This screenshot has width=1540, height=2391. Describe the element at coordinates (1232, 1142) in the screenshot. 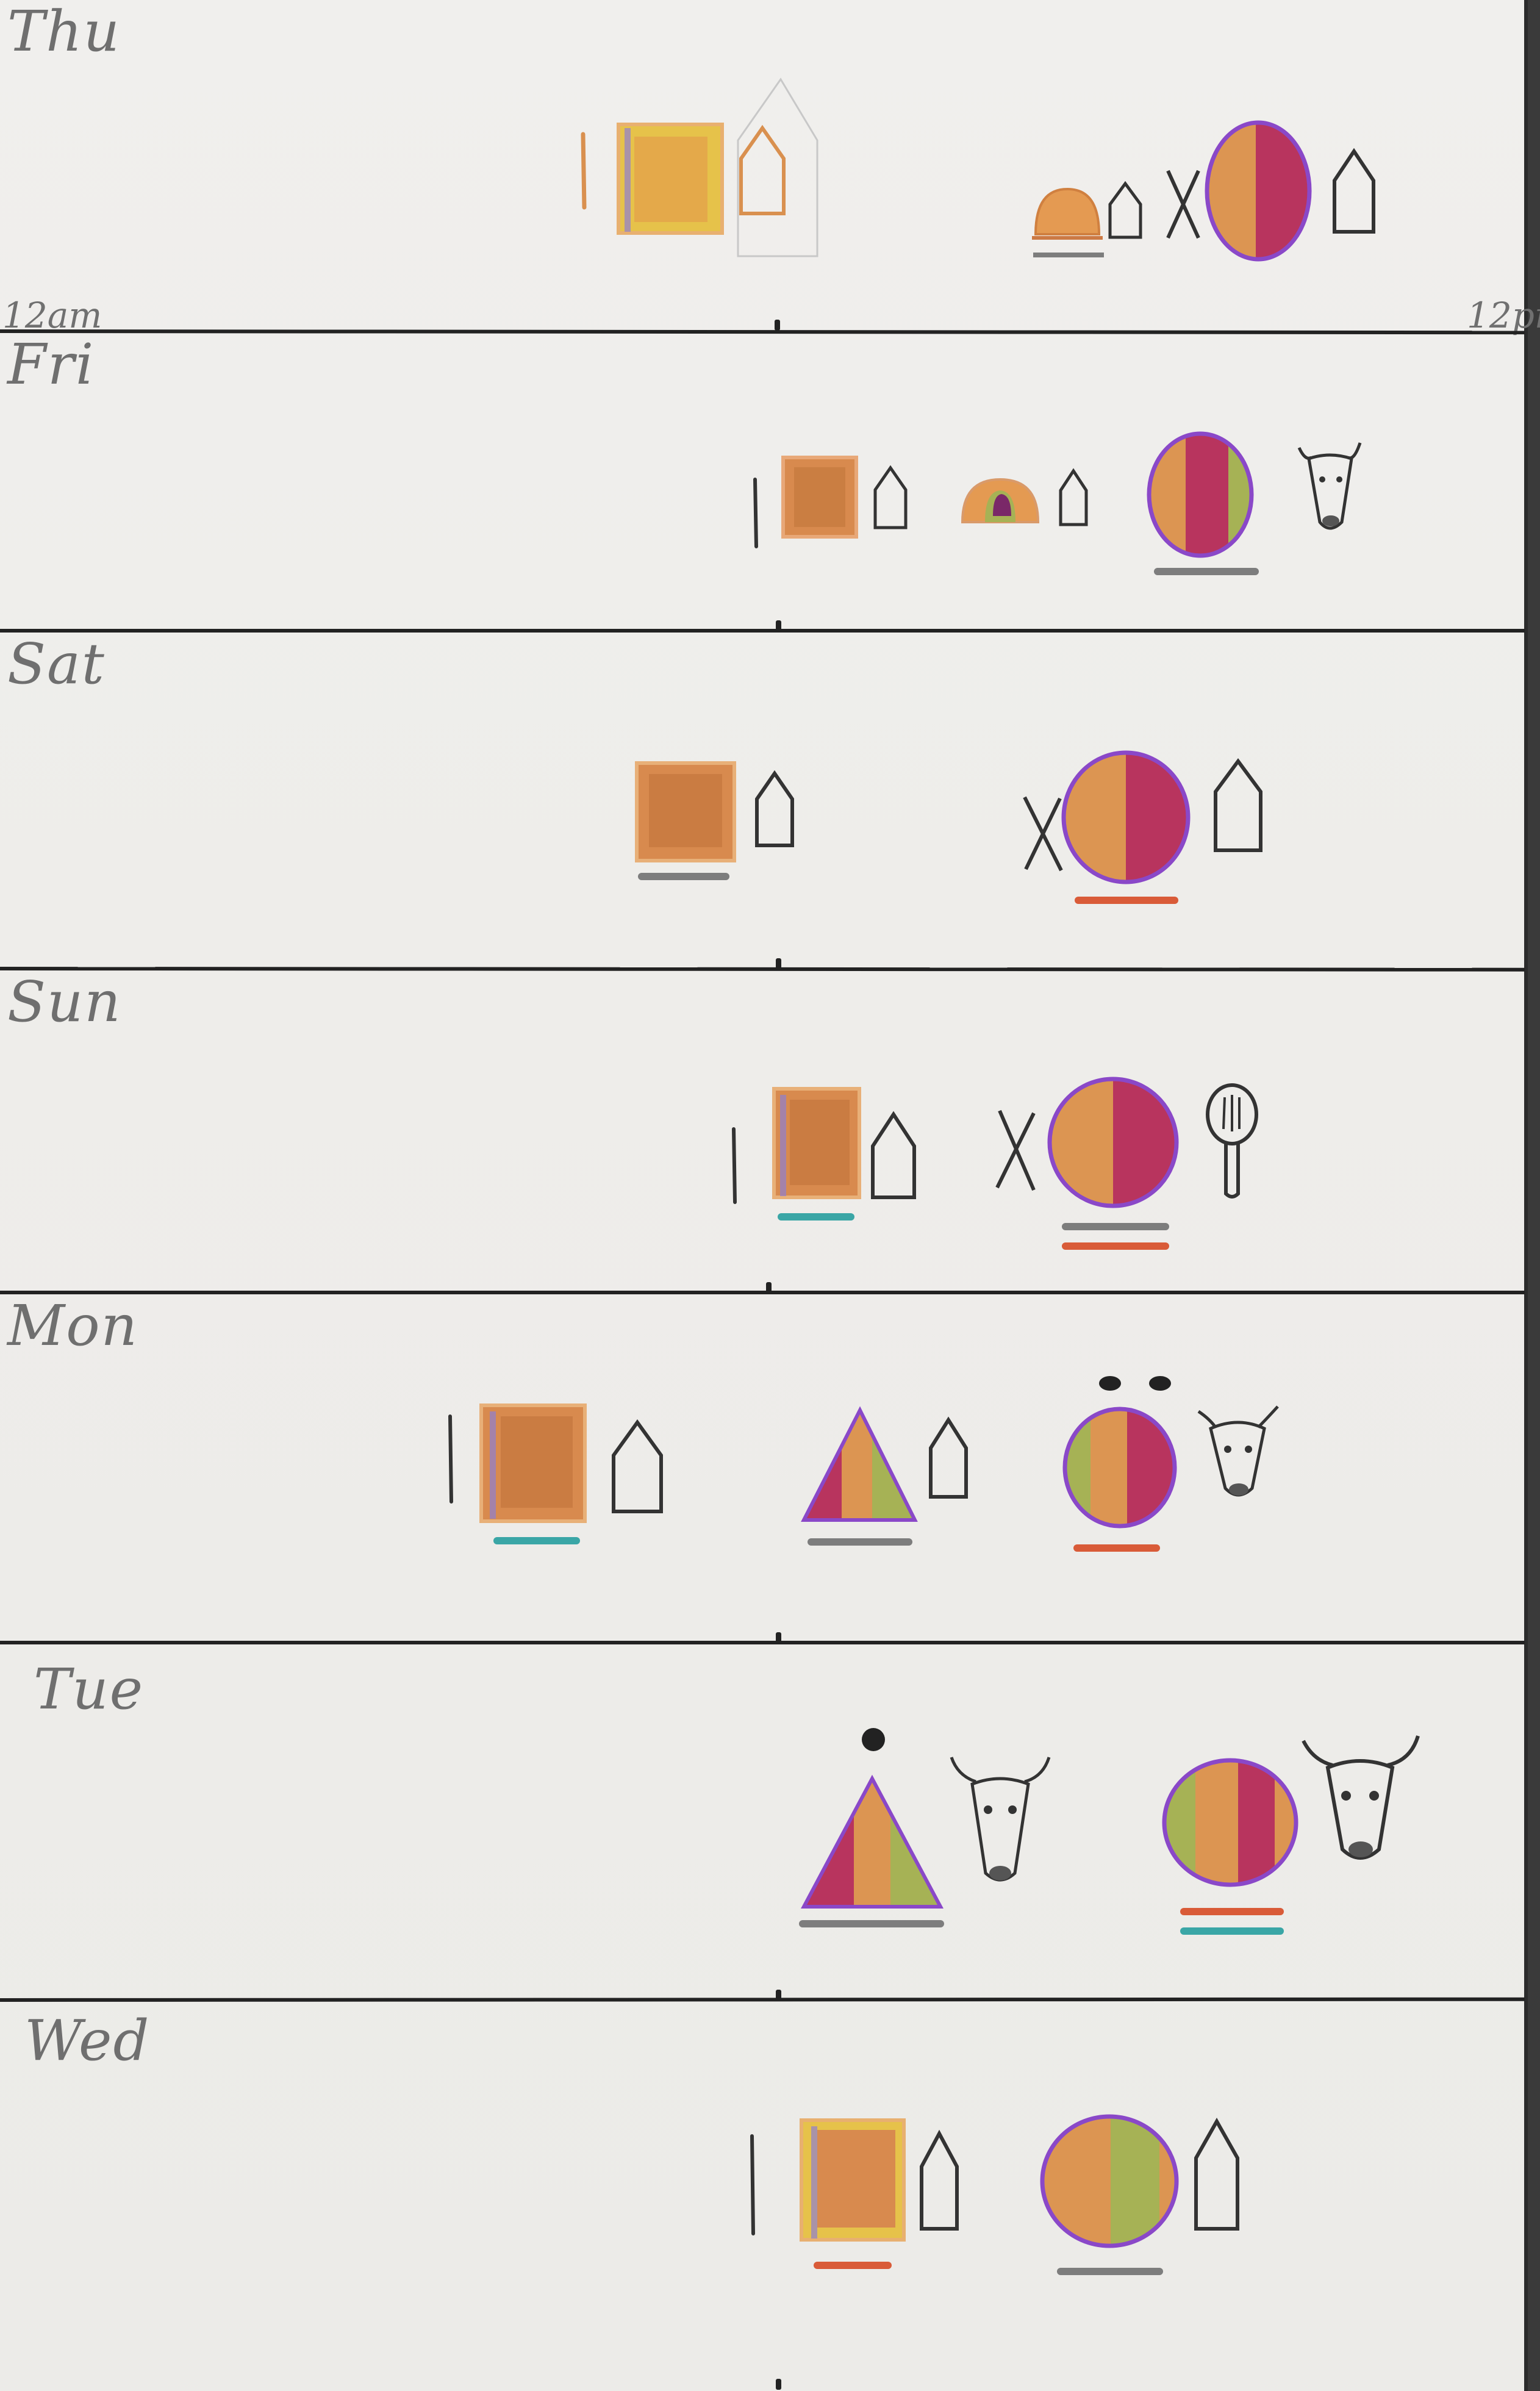

I see `spatula-icon` at that location.